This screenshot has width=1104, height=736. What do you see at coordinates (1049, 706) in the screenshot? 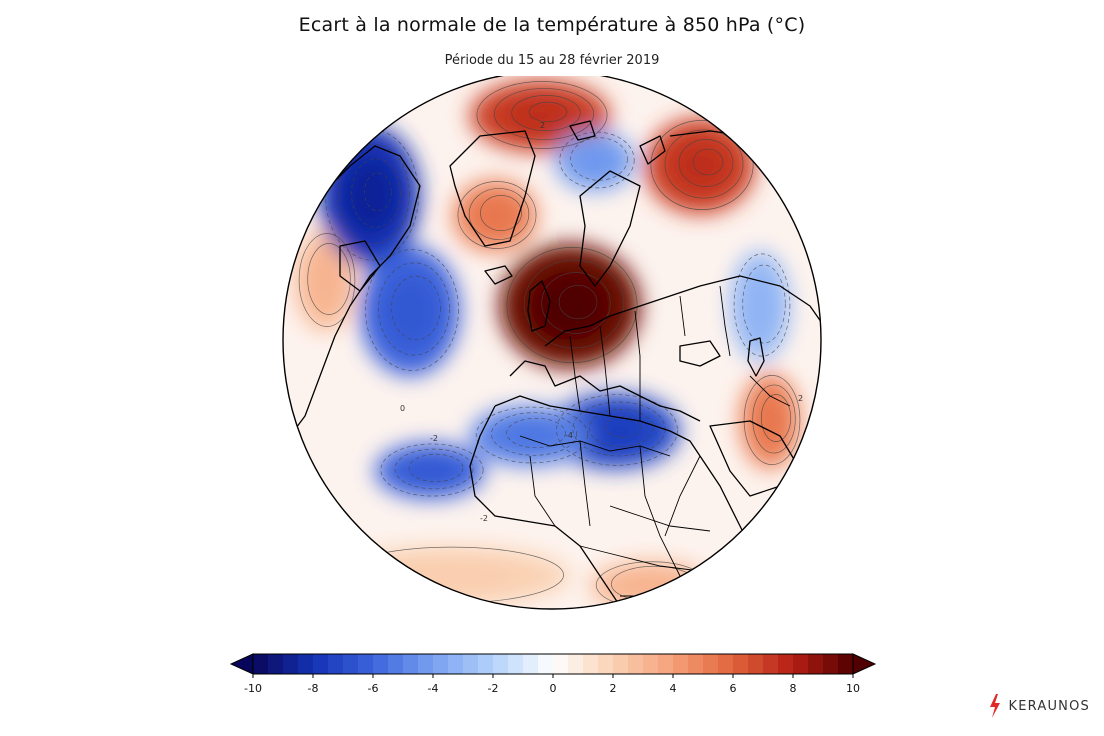
I see `brand-name: KERAUNOS` at bounding box center [1049, 706].